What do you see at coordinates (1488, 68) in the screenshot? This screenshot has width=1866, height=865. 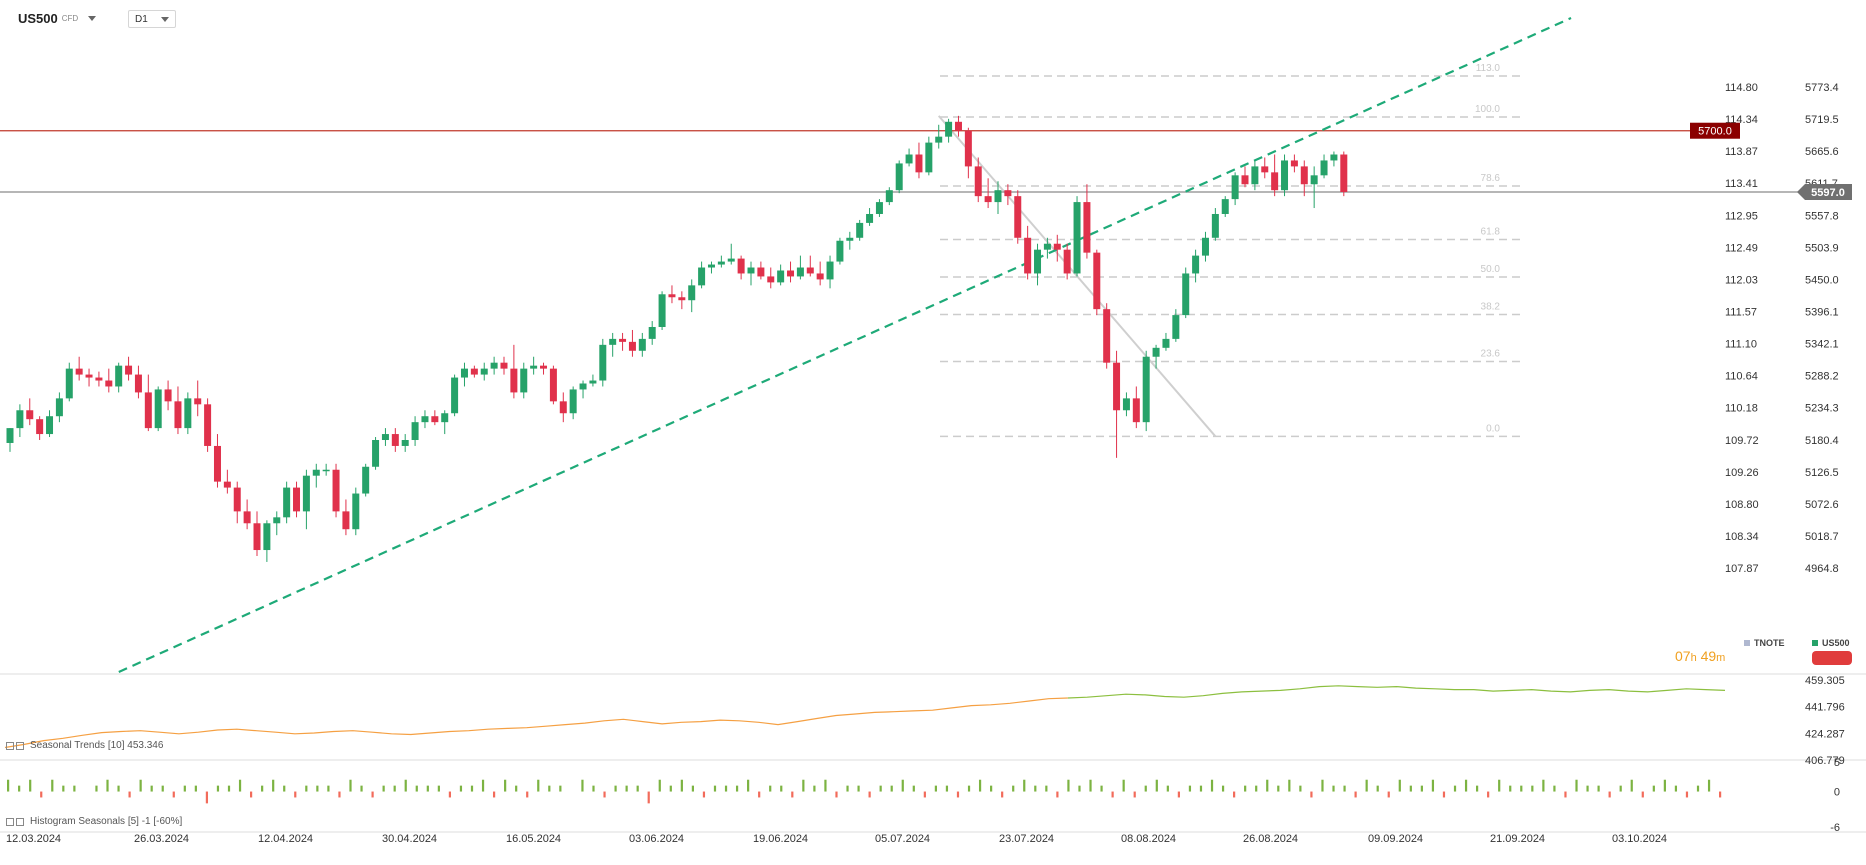 I see `fib-level-label: 113.0` at bounding box center [1488, 68].